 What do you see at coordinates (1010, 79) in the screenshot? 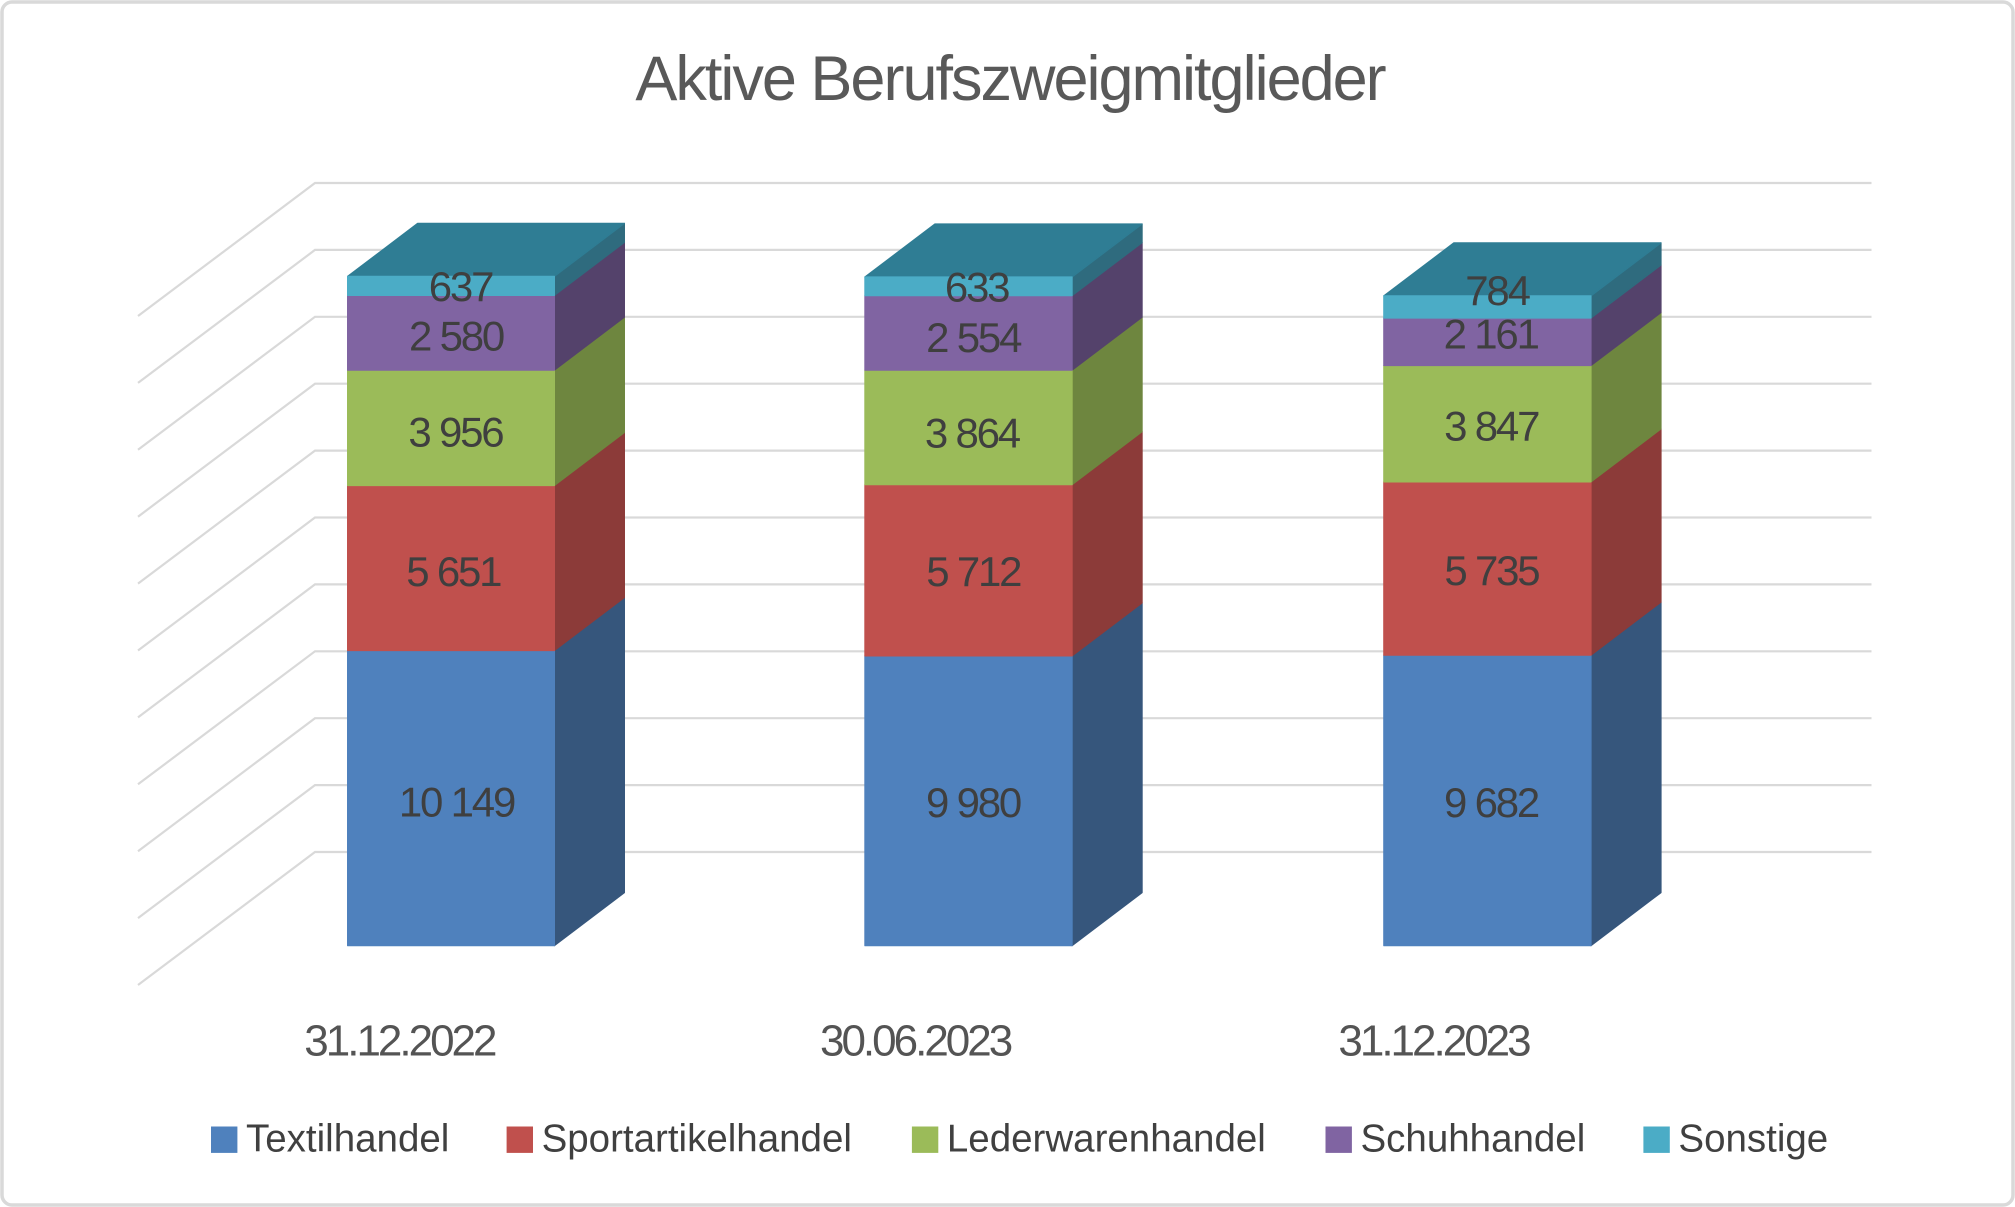
I see `svg-text: Aktive Berufszweigmitglieder` at bounding box center [1010, 79].